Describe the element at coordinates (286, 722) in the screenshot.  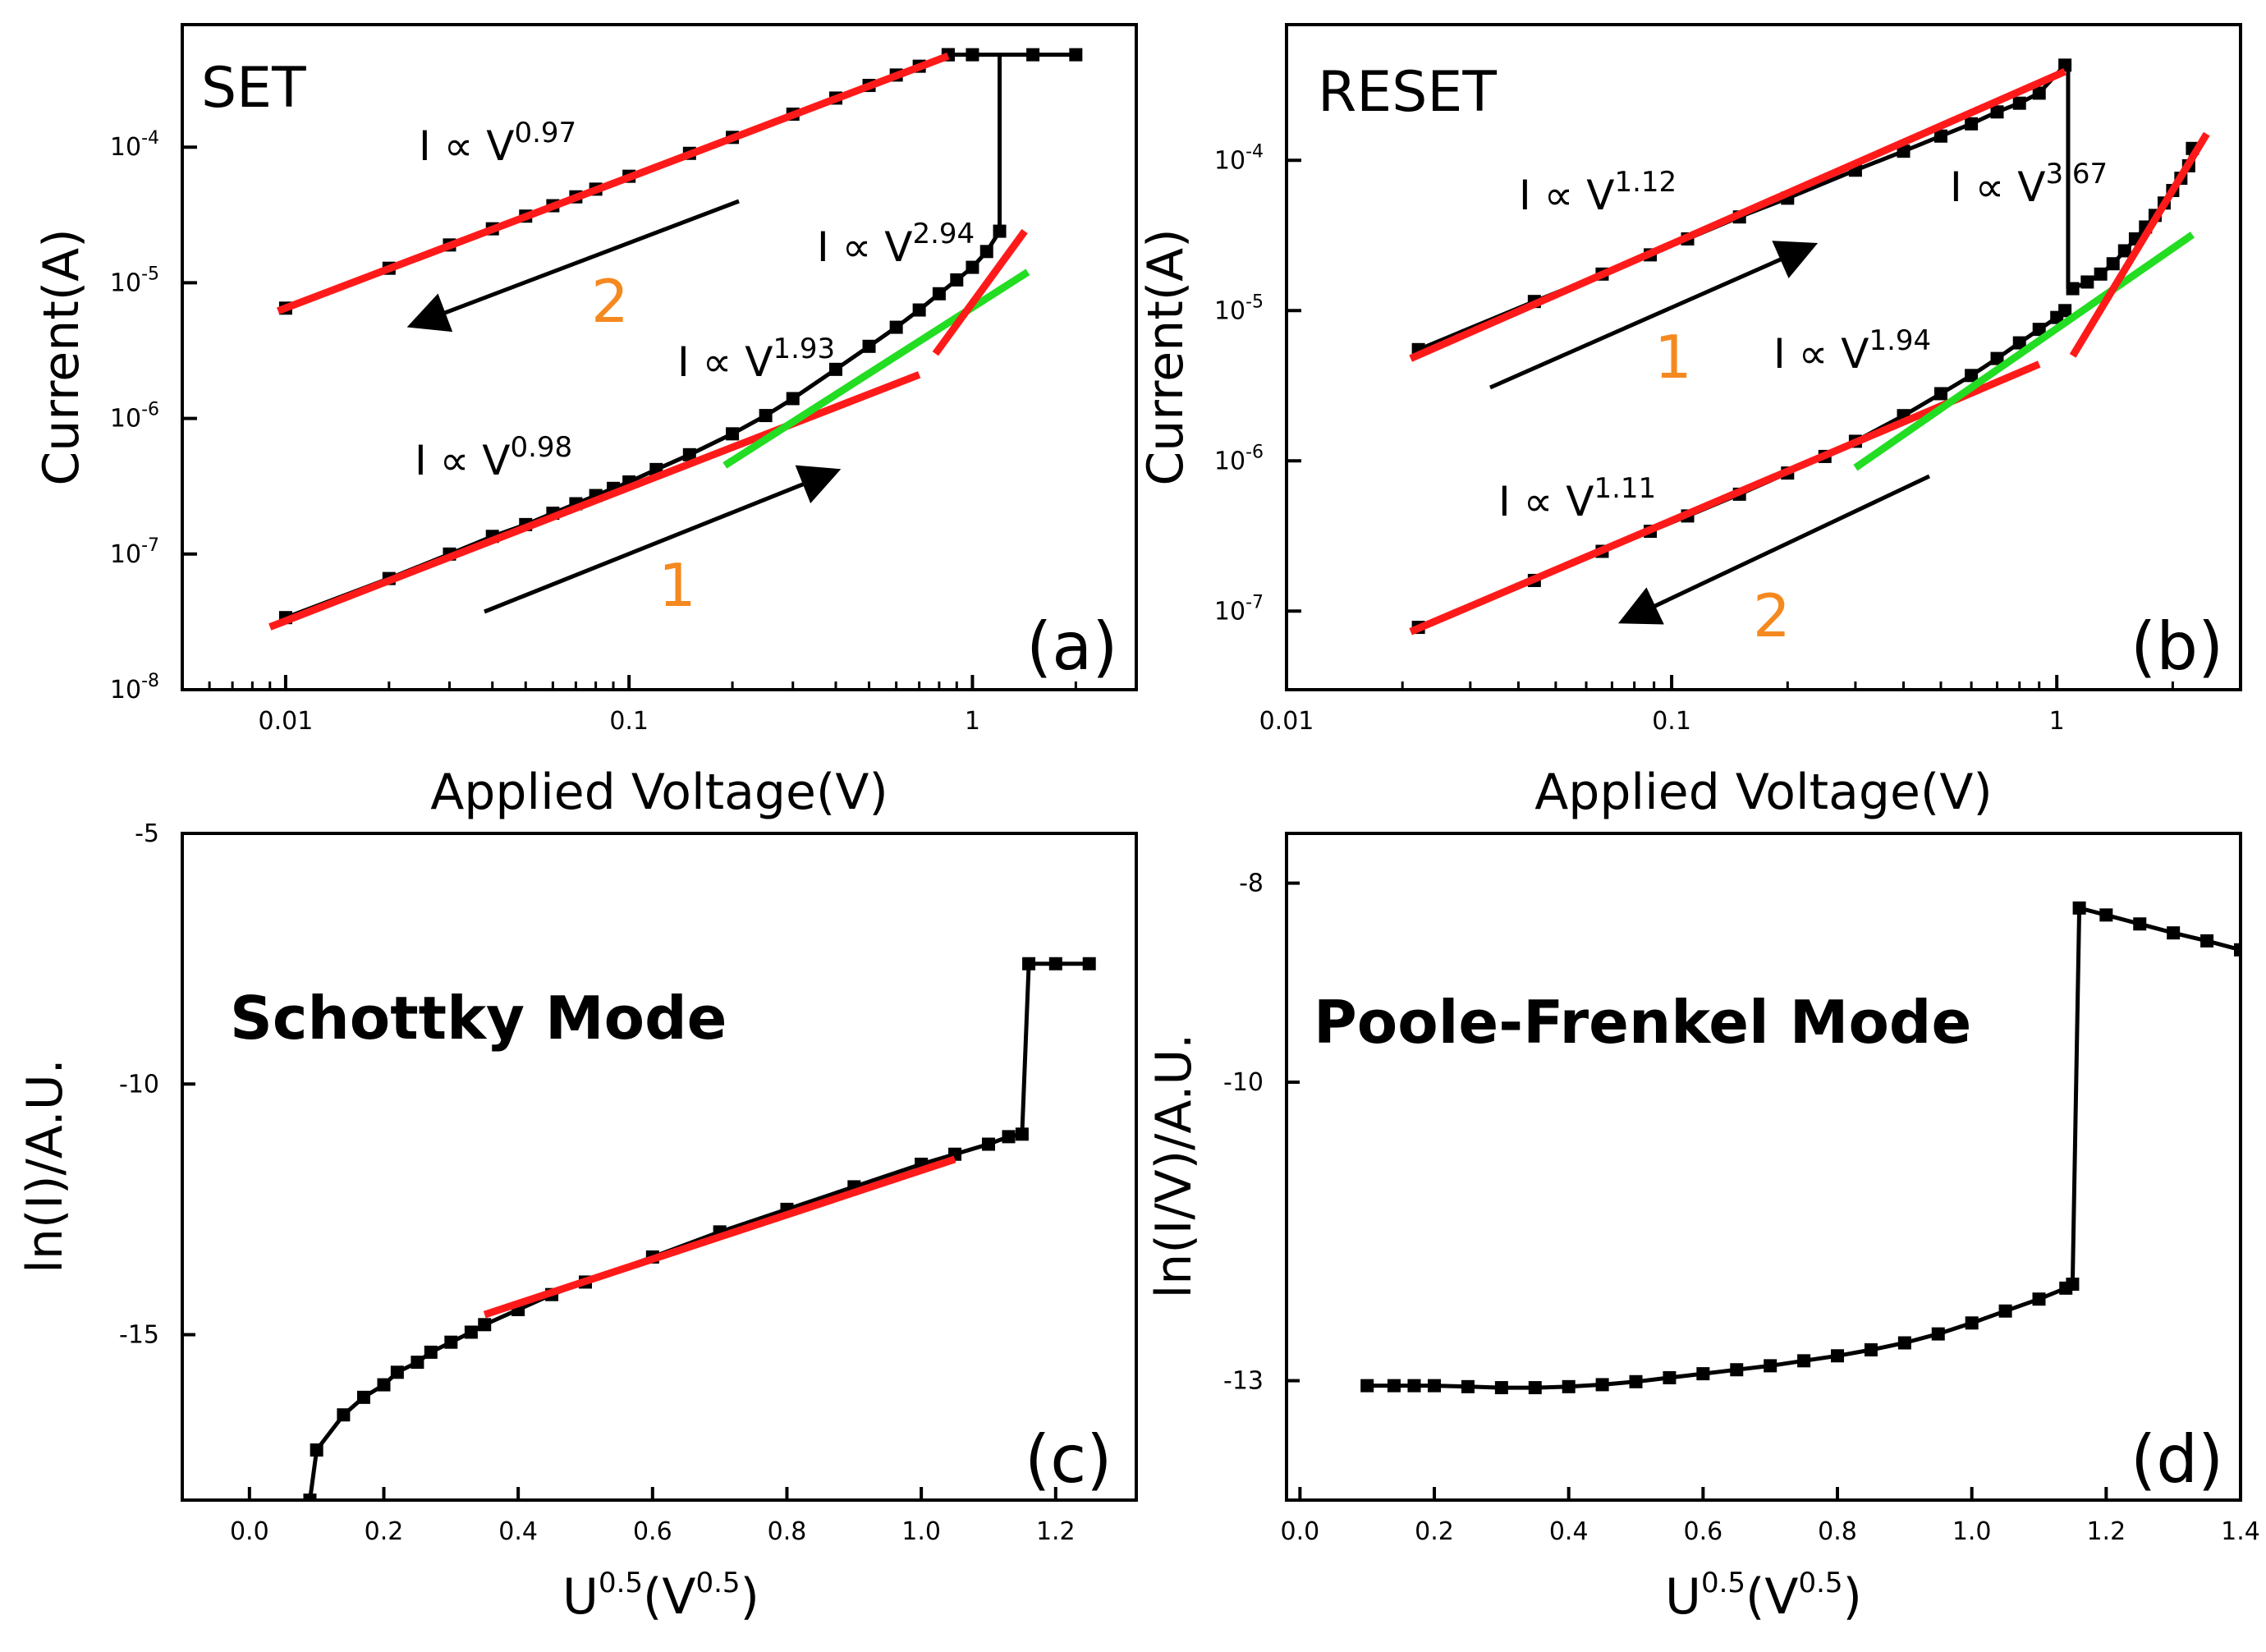
I see `x-tick-label: 0.01` at that location.